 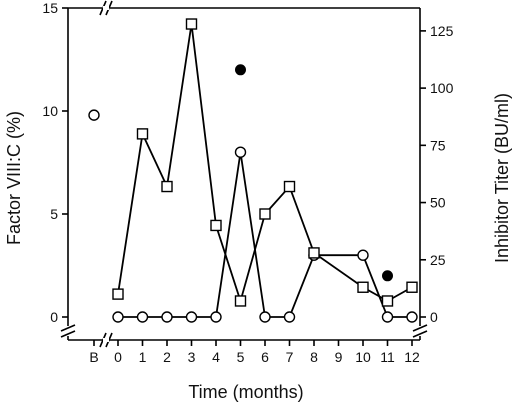 What do you see at coordinates (143, 357) in the screenshot?
I see `x-tick-label: 1` at bounding box center [143, 357].